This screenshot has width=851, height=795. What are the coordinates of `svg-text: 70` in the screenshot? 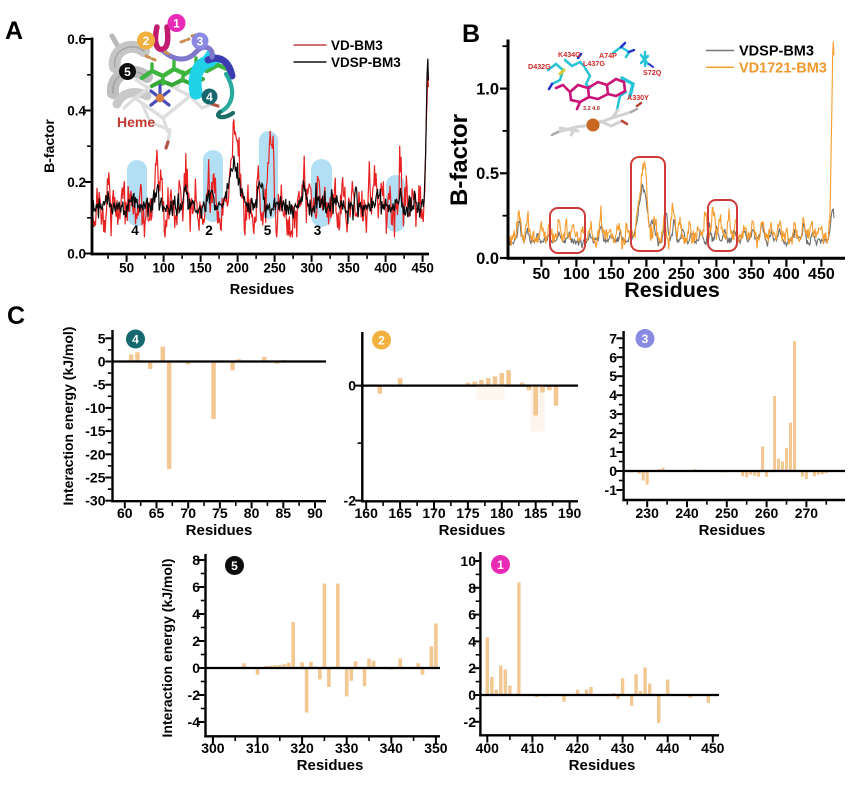 It's located at (188, 513).